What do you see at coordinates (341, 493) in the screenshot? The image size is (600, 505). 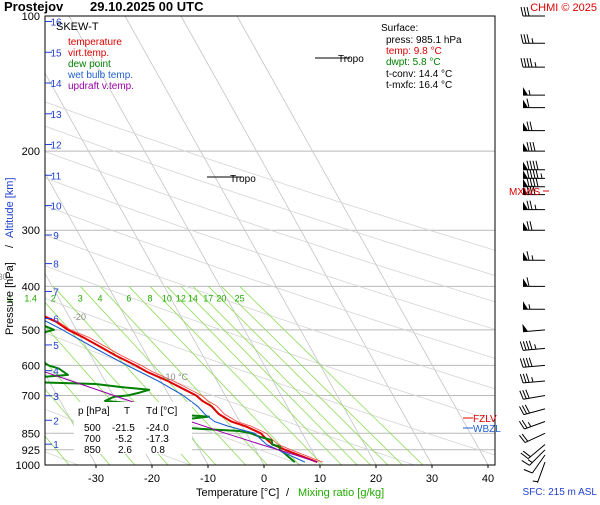 I see `x-axis-title-mixing: Mixing ratio [g/kg]` at bounding box center [341, 493].